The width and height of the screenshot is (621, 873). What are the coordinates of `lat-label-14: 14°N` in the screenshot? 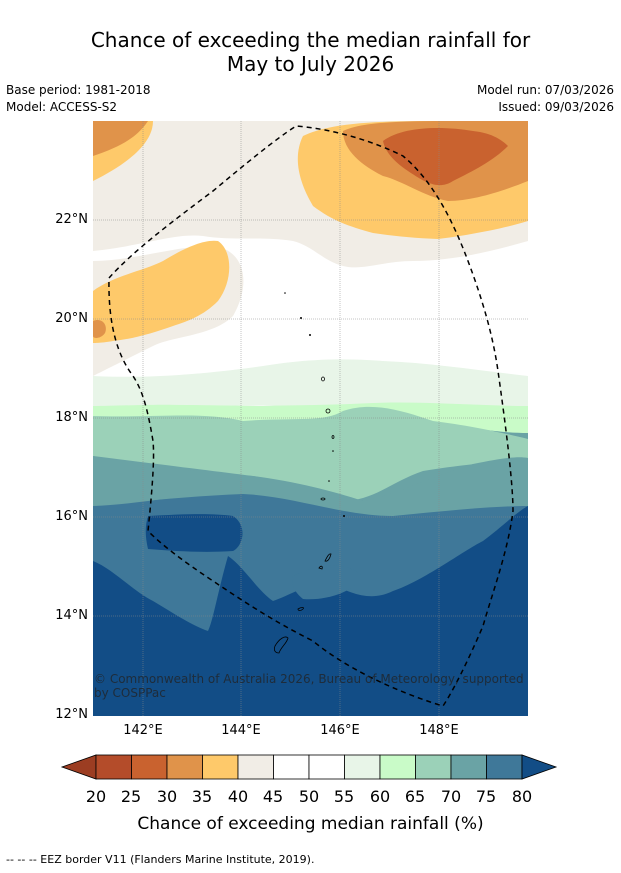 It's located at (71, 615).